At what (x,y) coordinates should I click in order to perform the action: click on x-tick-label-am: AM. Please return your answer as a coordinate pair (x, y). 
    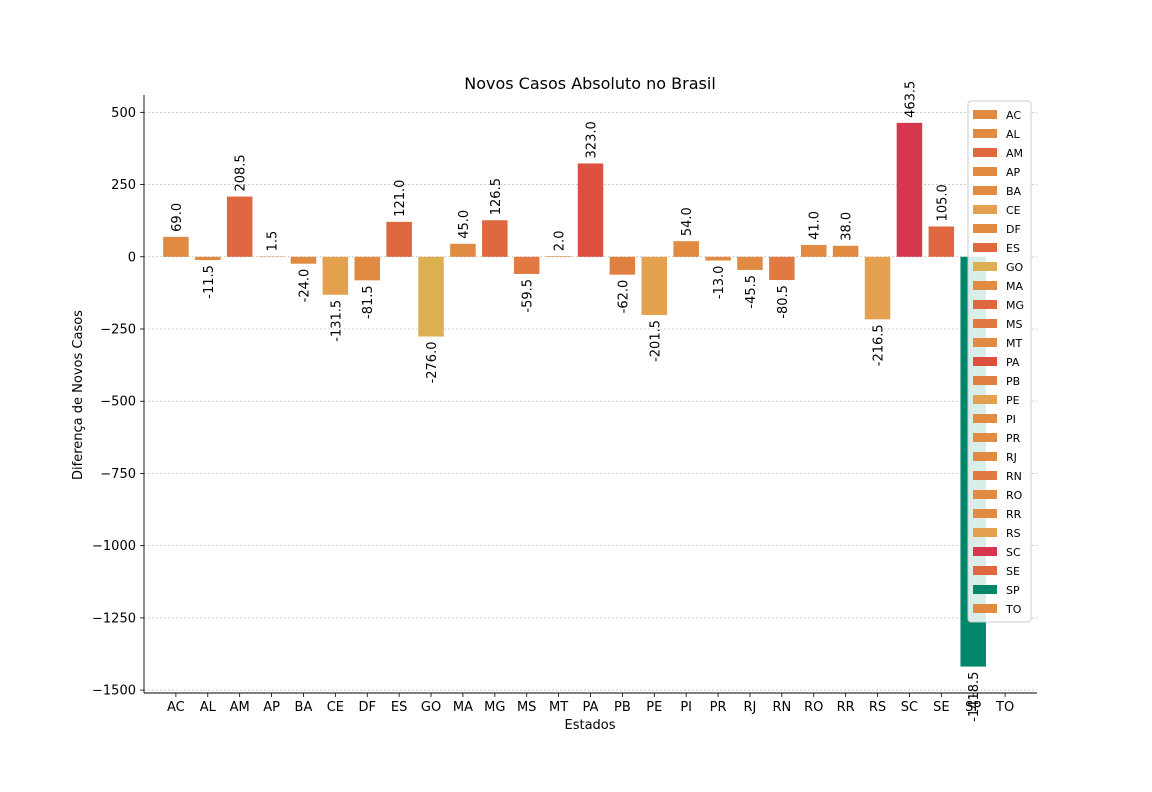
    Looking at the image, I should click on (240, 707).